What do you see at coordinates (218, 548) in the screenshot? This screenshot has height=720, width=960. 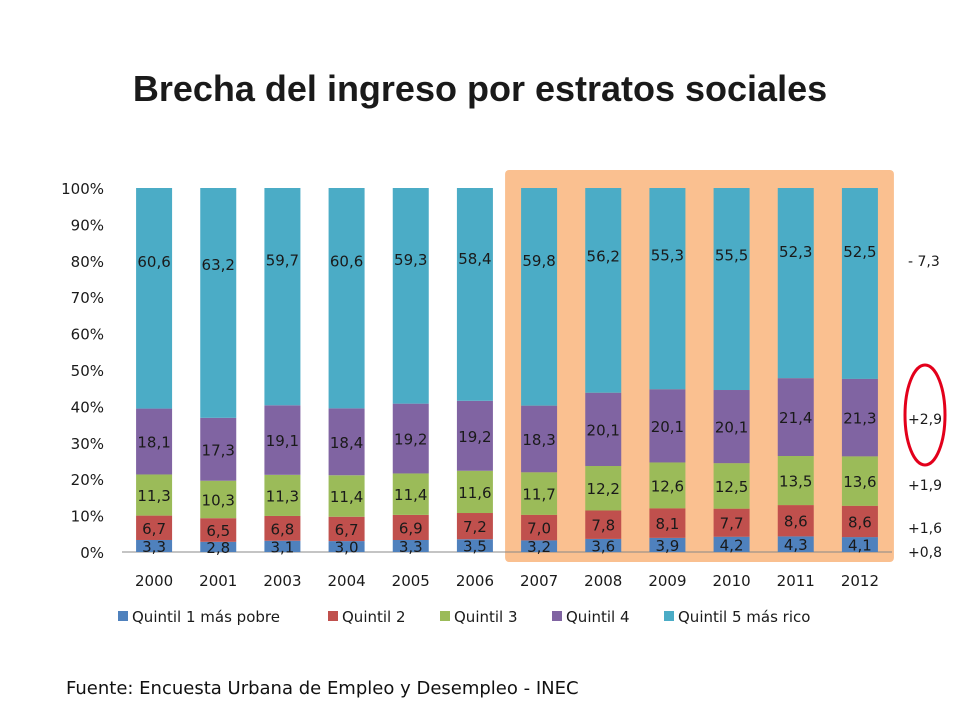 I see `data-label: 2,8` at bounding box center [218, 548].